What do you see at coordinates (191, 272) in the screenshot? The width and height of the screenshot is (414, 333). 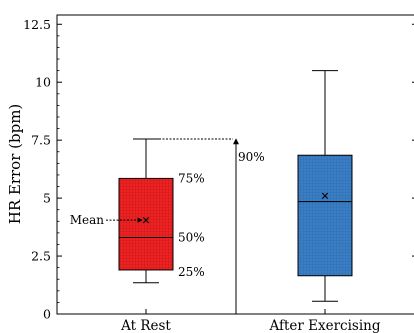 I see `q1-annotation-label: 25%` at bounding box center [191, 272].